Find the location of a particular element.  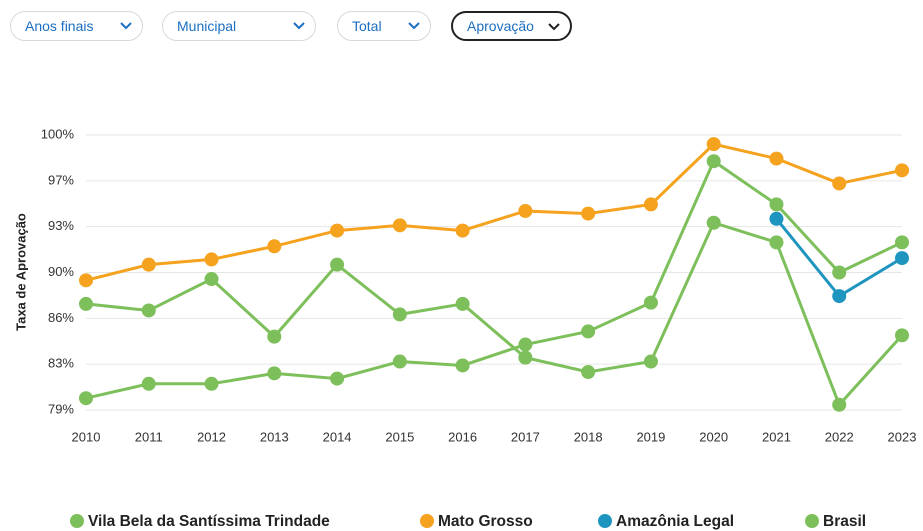

dropdown: Total is located at coordinates (384, 26).